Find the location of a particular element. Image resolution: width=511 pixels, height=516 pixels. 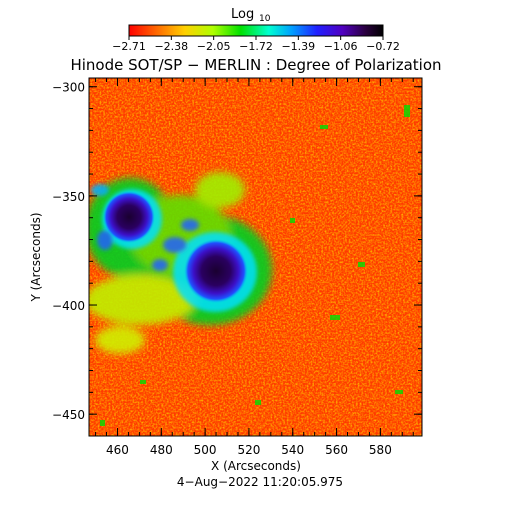

x-tick-label: 460 is located at coordinates (117, 450).